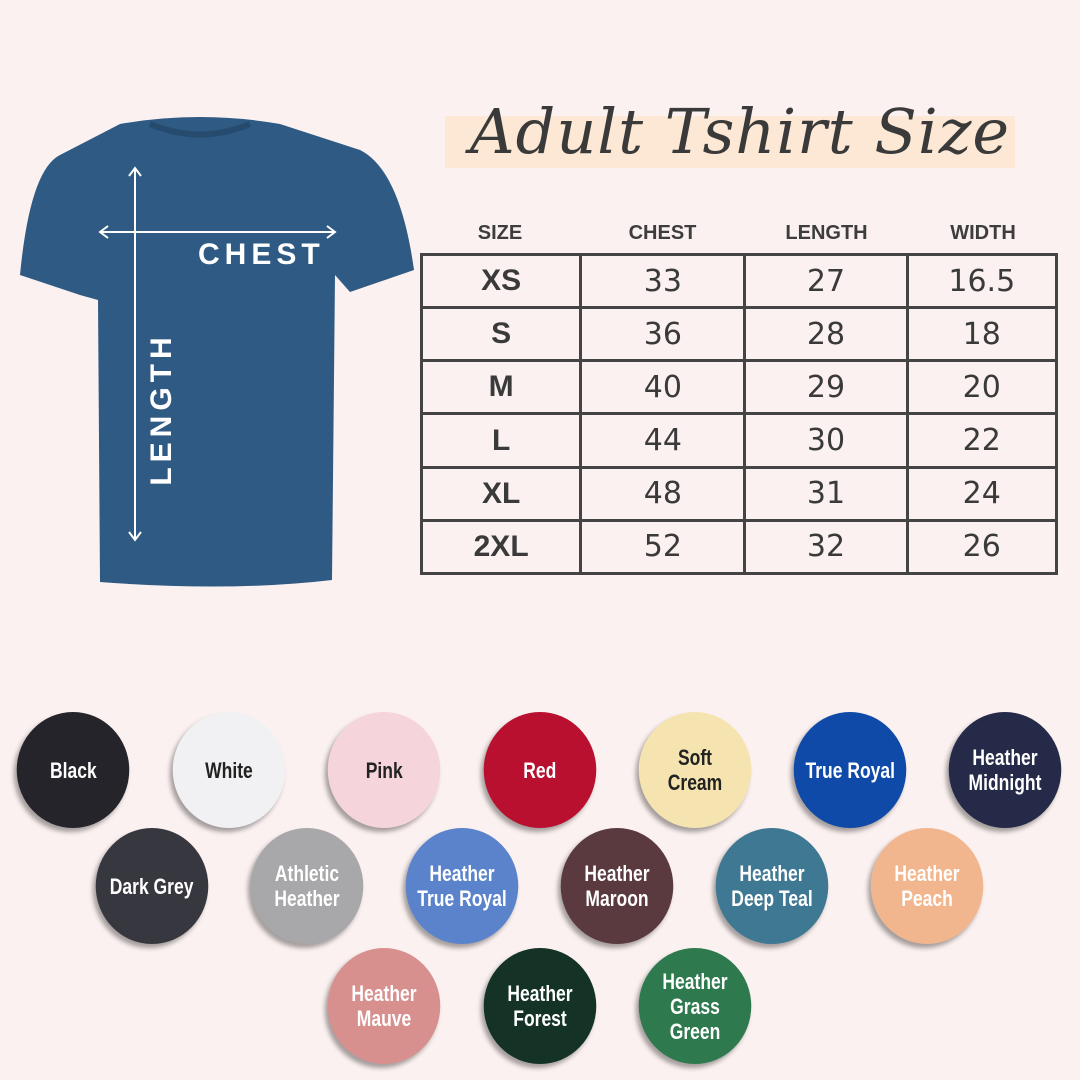 The image size is (1080, 1080). I want to click on color-name: Dark Grey, so click(152, 886).